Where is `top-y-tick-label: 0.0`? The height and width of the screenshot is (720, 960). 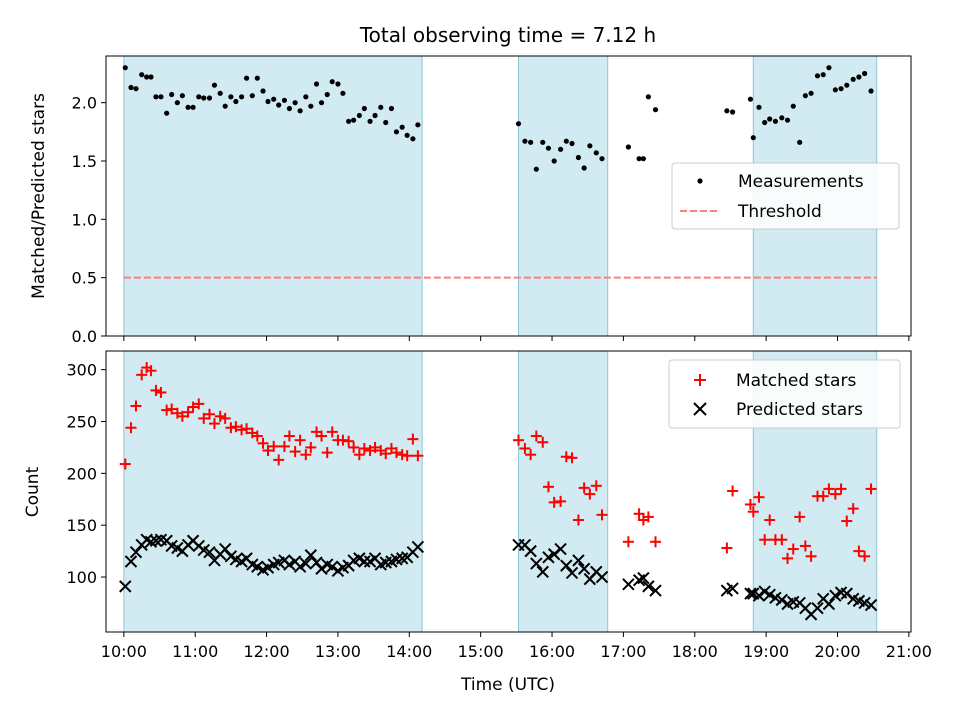
top-y-tick-label: 0.0 is located at coordinates (84, 336).